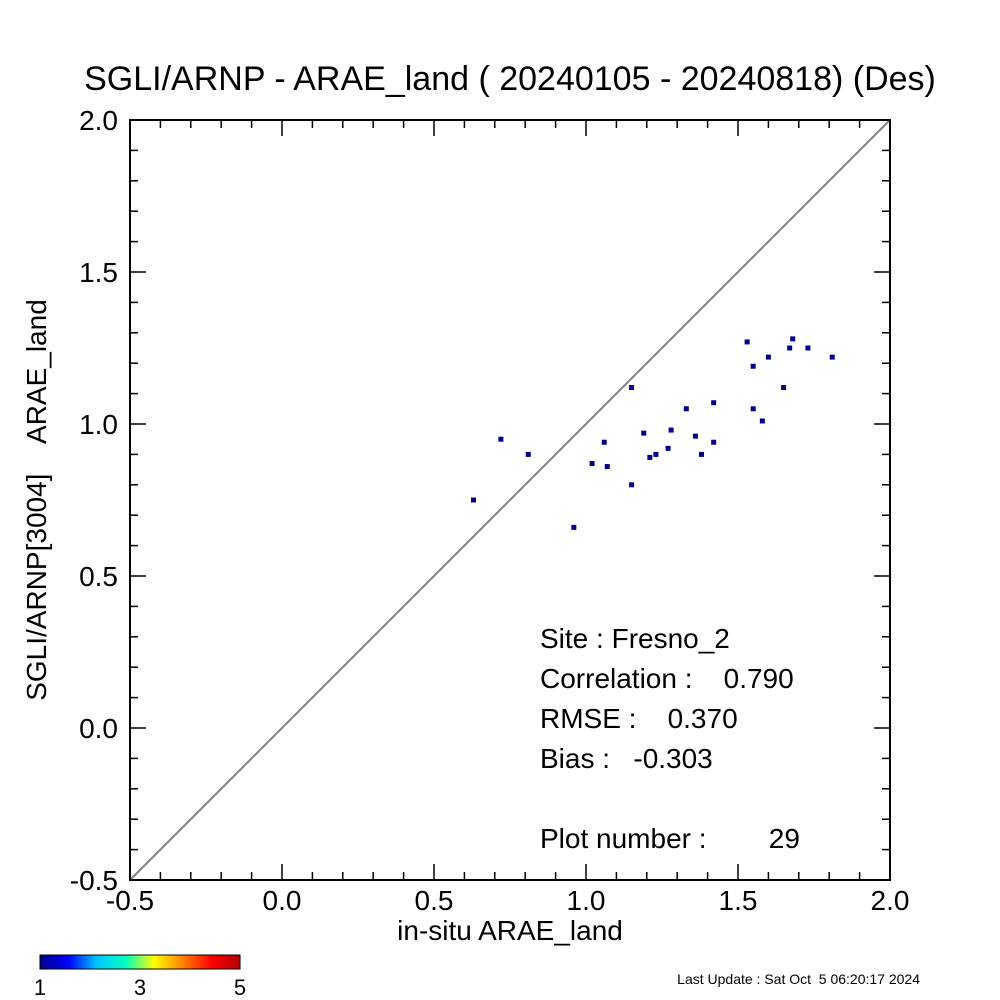  Describe the element at coordinates (510, 930) in the screenshot. I see `x-axis-label: in-situ ARAE_land` at that location.